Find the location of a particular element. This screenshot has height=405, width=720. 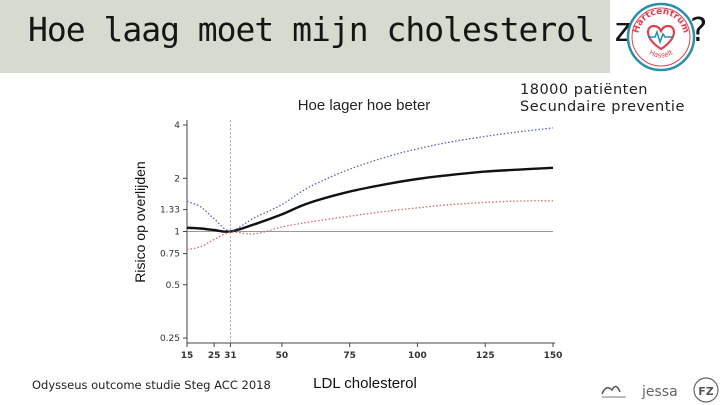

logo-ring is located at coordinates (661, 37).